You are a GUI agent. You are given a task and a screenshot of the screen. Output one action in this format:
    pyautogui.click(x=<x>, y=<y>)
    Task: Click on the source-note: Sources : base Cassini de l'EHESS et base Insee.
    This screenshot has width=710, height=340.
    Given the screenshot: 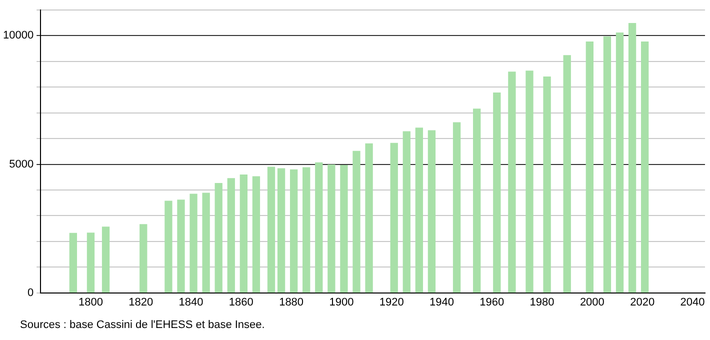 What is the action you would take?
    pyautogui.click(x=142, y=325)
    